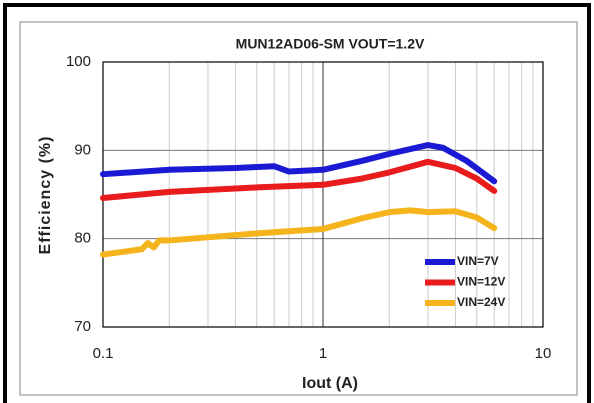 The width and height of the screenshot is (594, 403). I want to click on legend-label: VIN=24V, so click(481, 302).